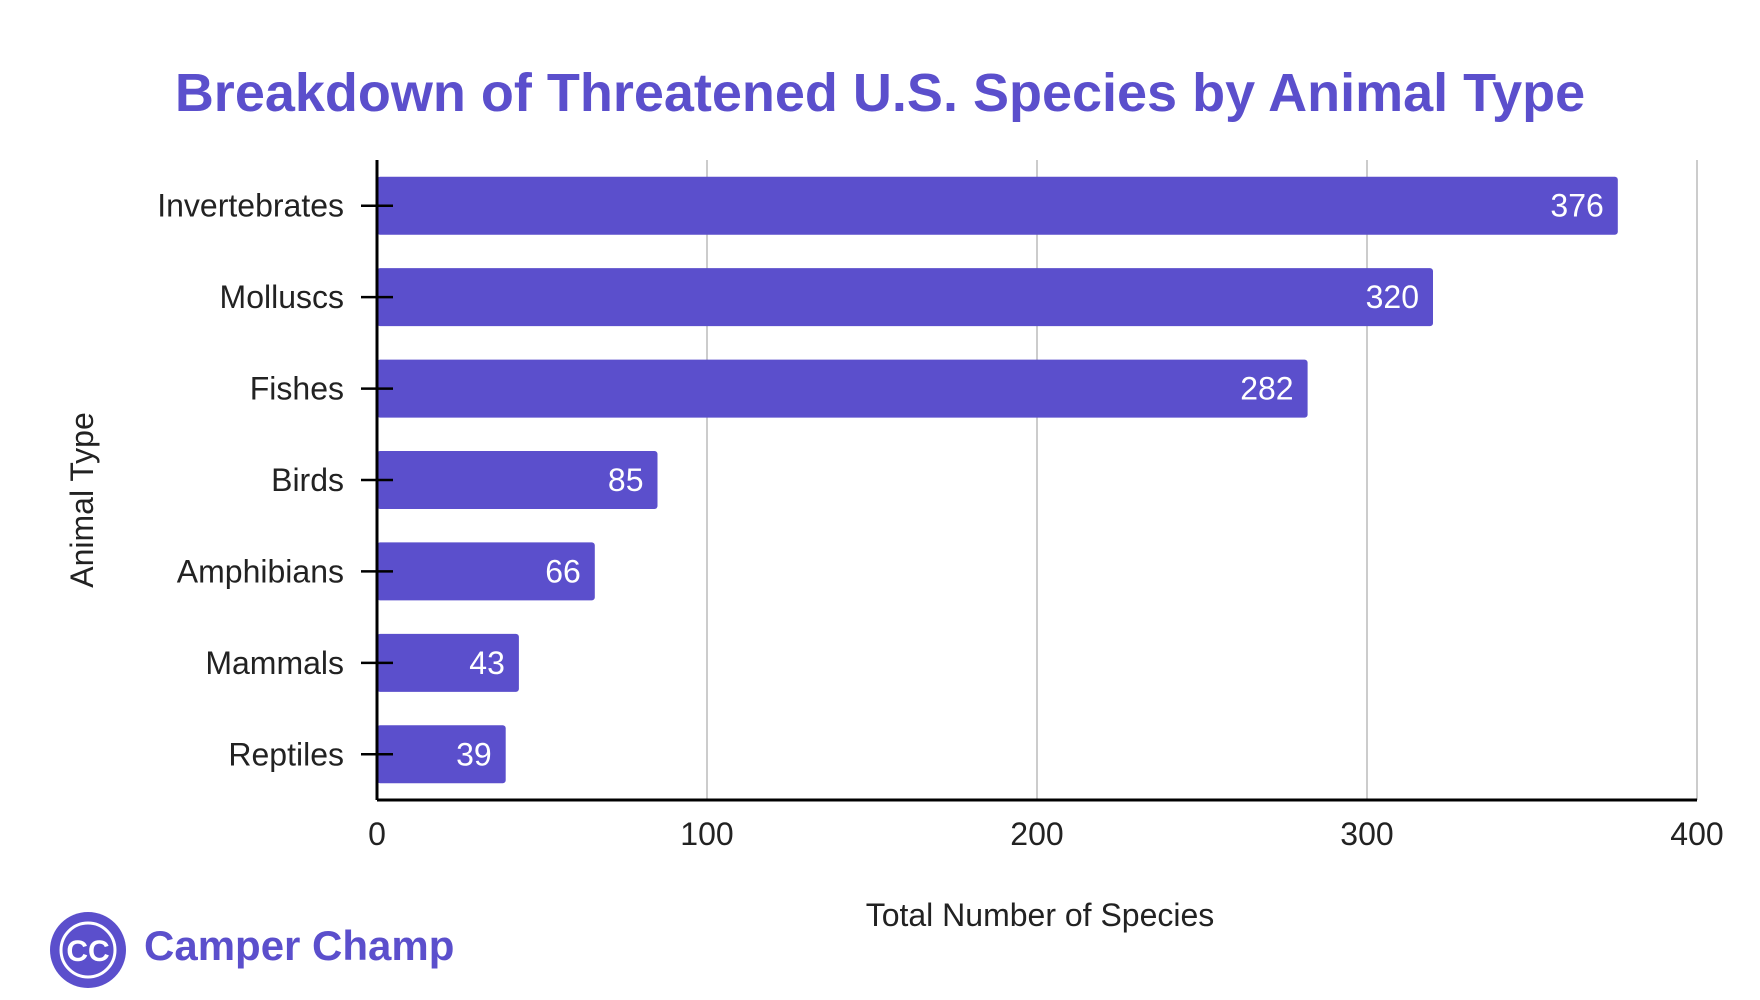 The image size is (1760, 1000). I want to click on bar-data-label: 66, so click(563, 571).